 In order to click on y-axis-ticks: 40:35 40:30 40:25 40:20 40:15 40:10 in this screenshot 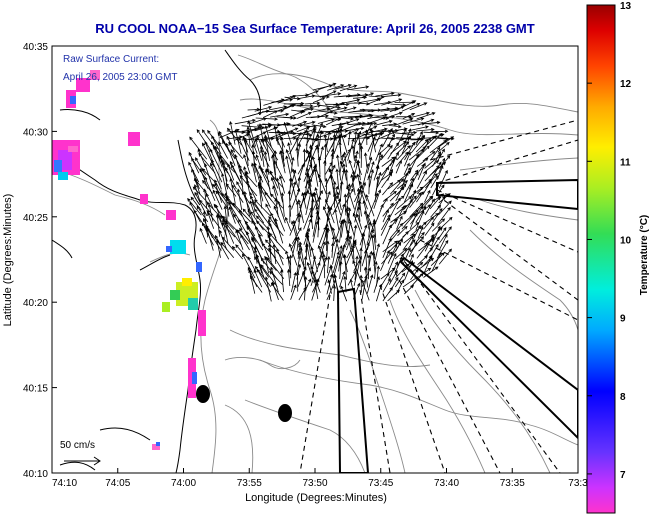, I will do `click(40, 261)`.